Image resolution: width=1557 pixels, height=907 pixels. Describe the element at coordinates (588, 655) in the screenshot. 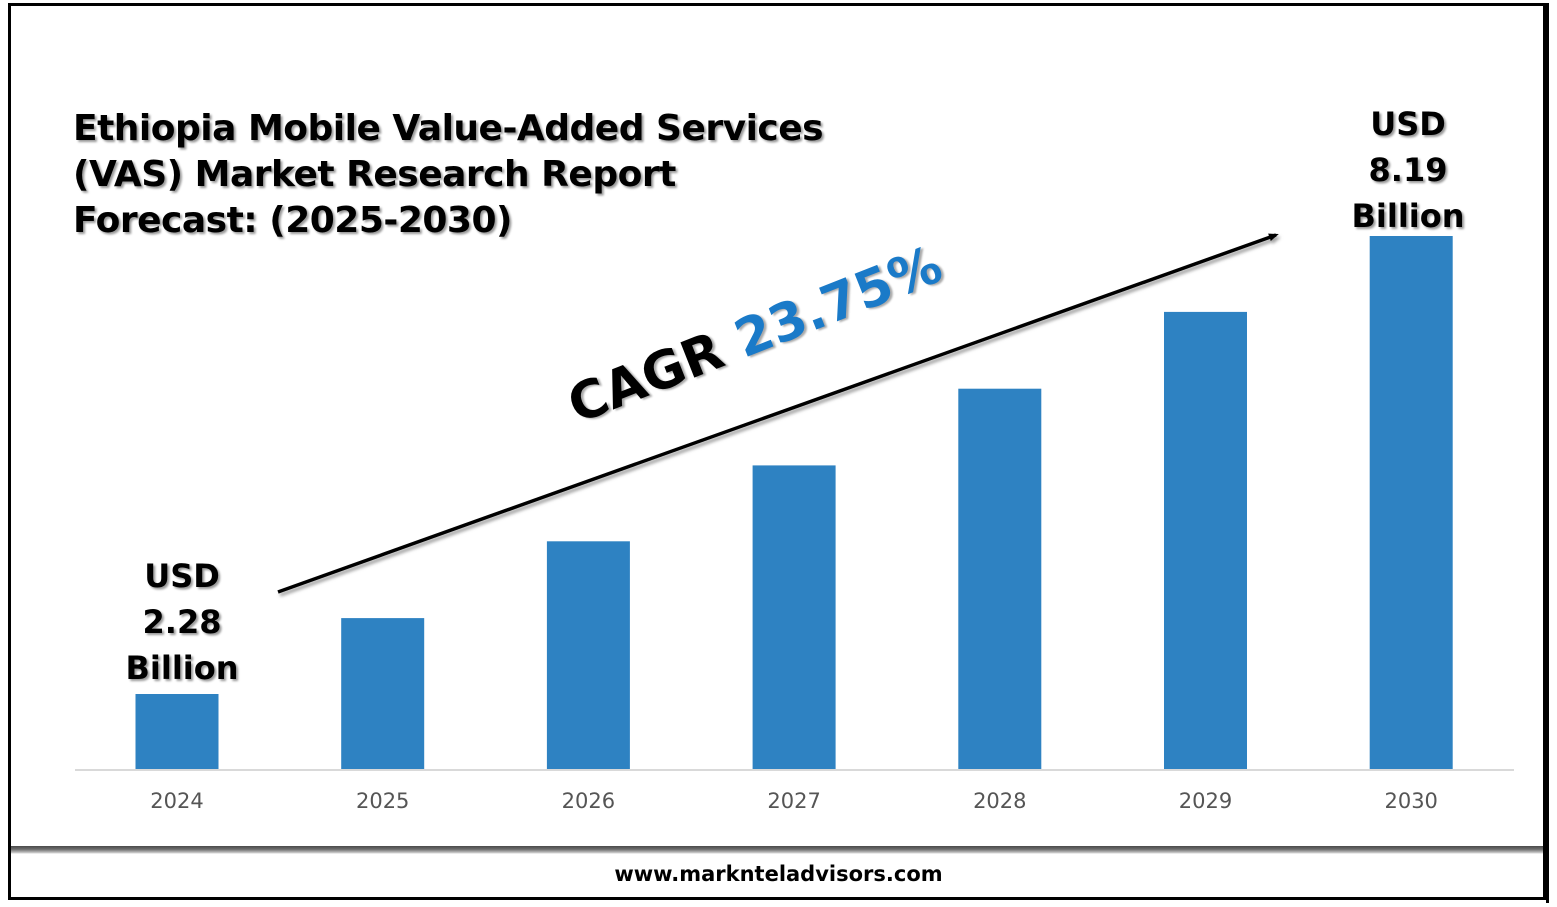

I see `bar-2026` at that location.